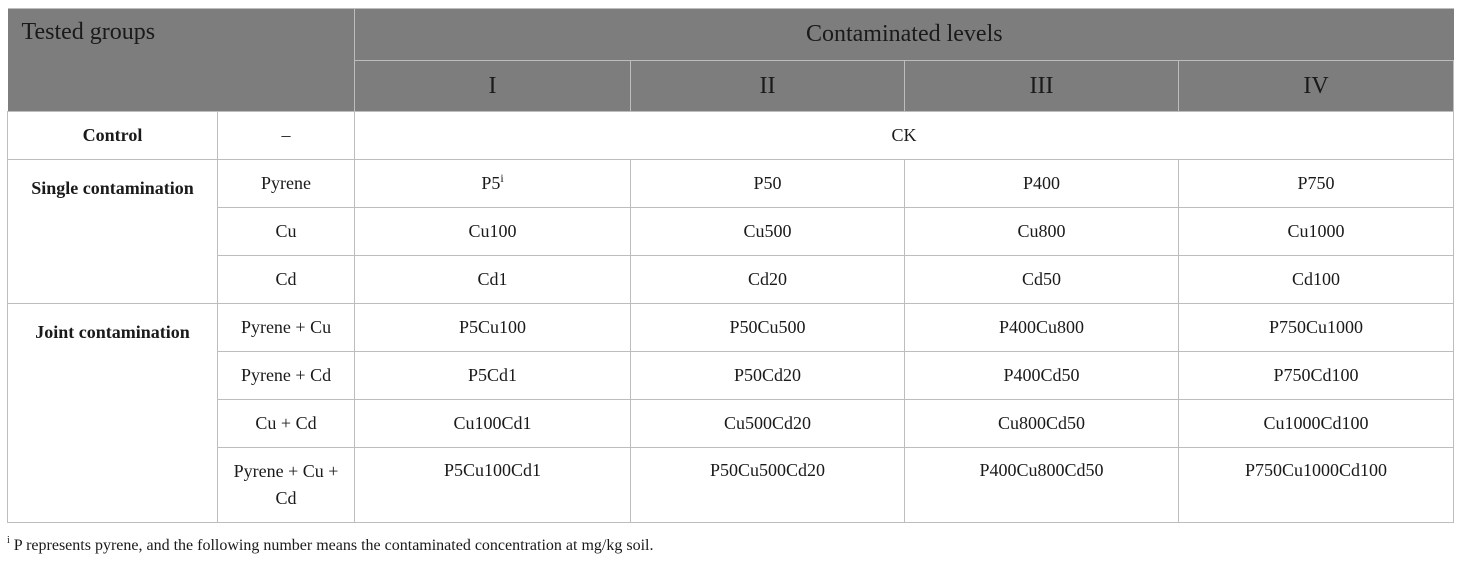  What do you see at coordinates (768, 231) in the screenshot?
I see `value-cell: Cu500` at bounding box center [768, 231].